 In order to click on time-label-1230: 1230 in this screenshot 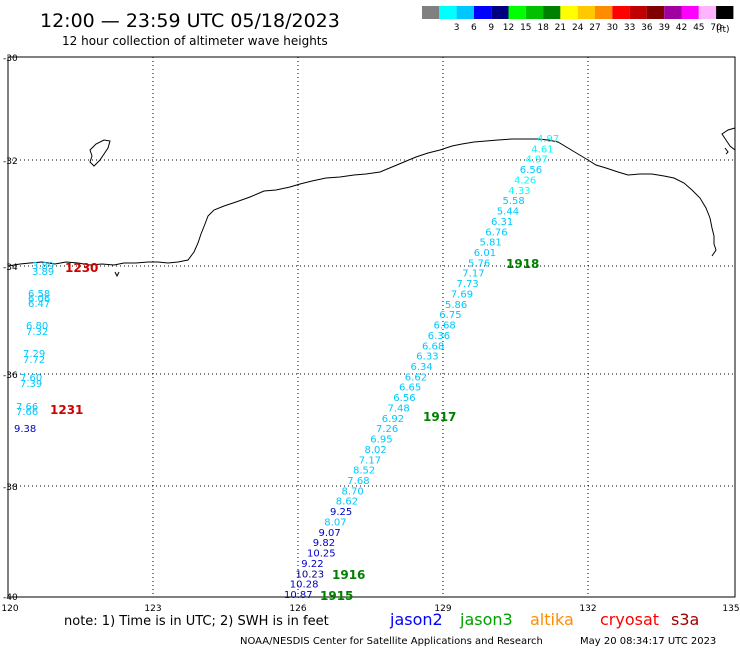, I will do `click(81, 268)`.